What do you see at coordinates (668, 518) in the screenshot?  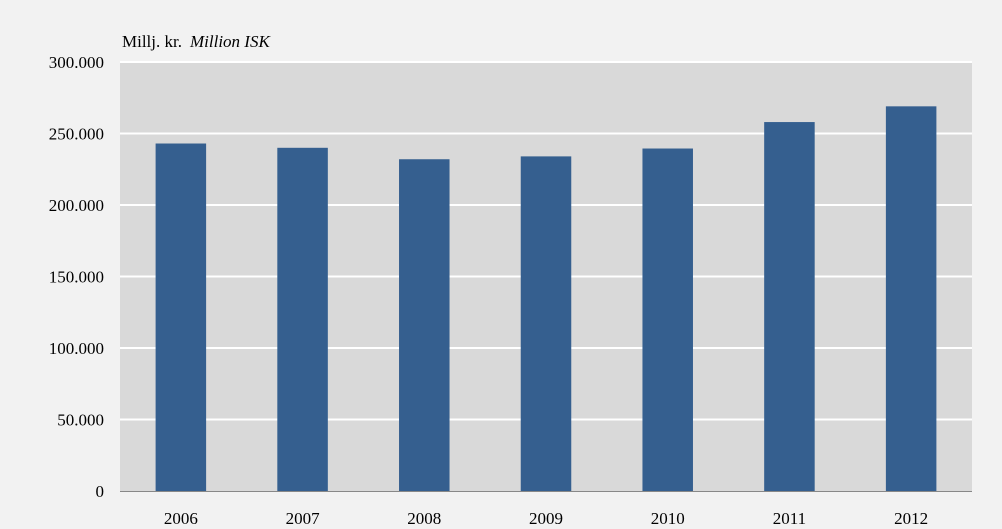 I see `x-tick-label: 2010` at bounding box center [668, 518].